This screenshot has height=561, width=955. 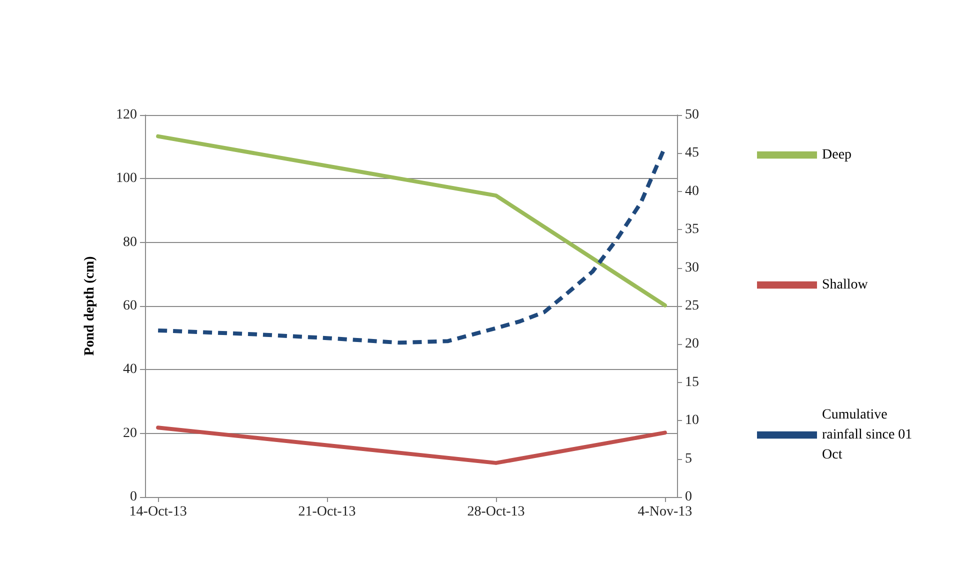 What do you see at coordinates (90, 306) in the screenshot?
I see `y-axis-title: Pond depth (cm)` at bounding box center [90, 306].